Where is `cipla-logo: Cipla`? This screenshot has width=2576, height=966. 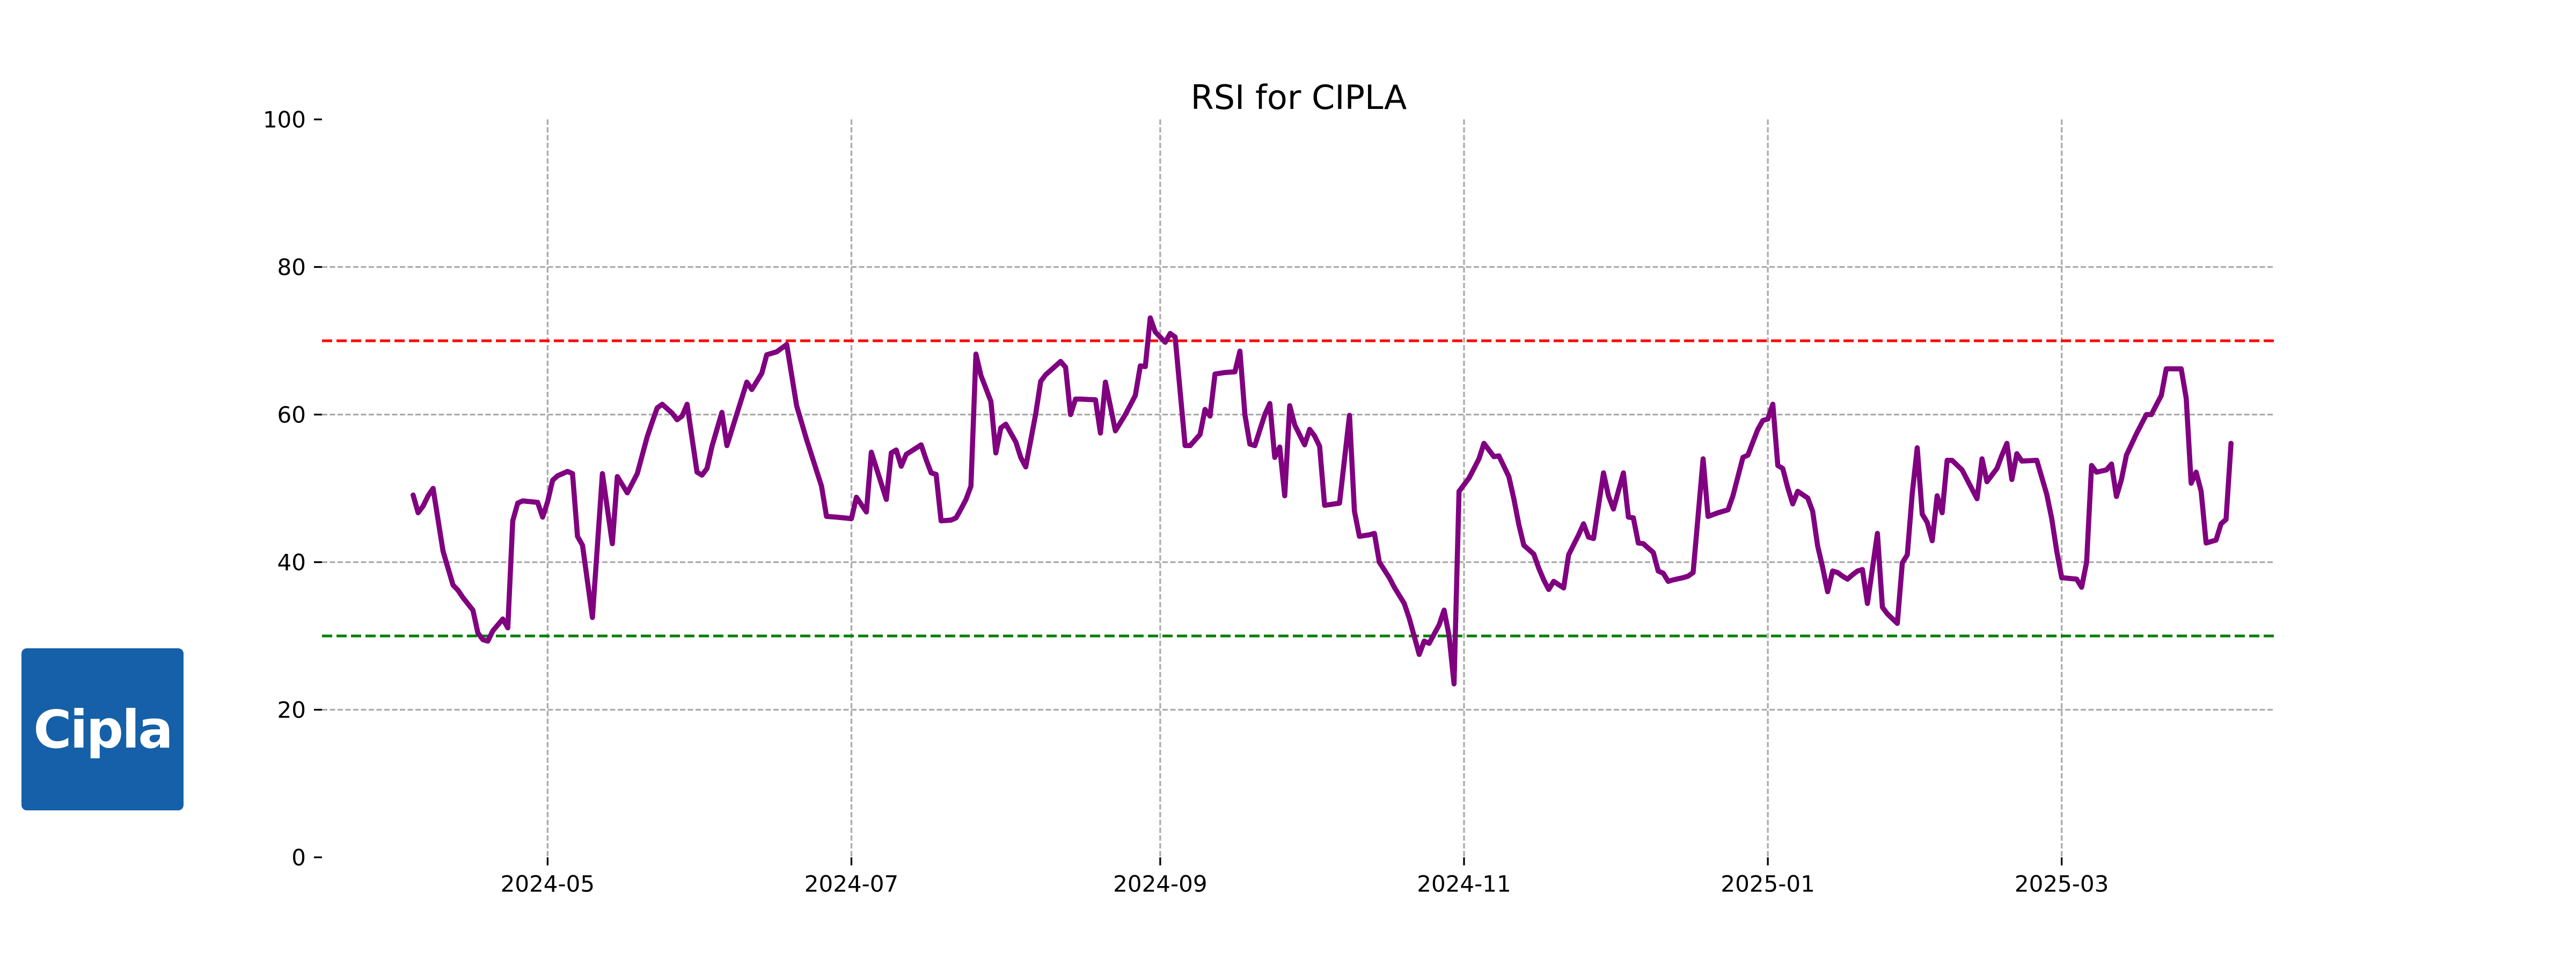
cipla-logo: Cipla is located at coordinates (102, 729).